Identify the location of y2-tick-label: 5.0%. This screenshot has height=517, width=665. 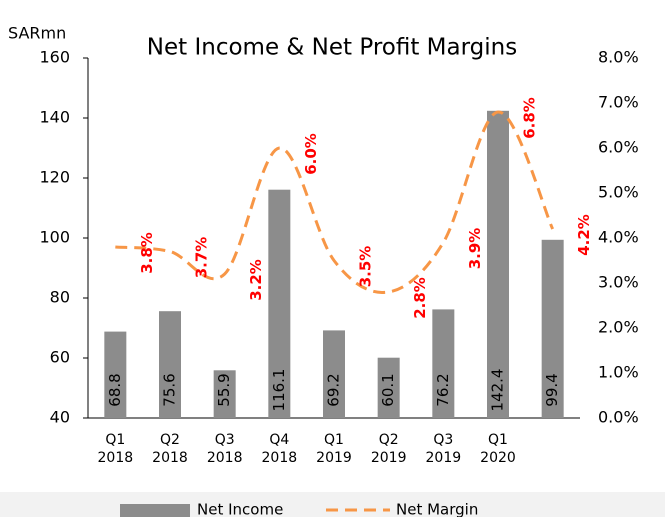
(618, 192).